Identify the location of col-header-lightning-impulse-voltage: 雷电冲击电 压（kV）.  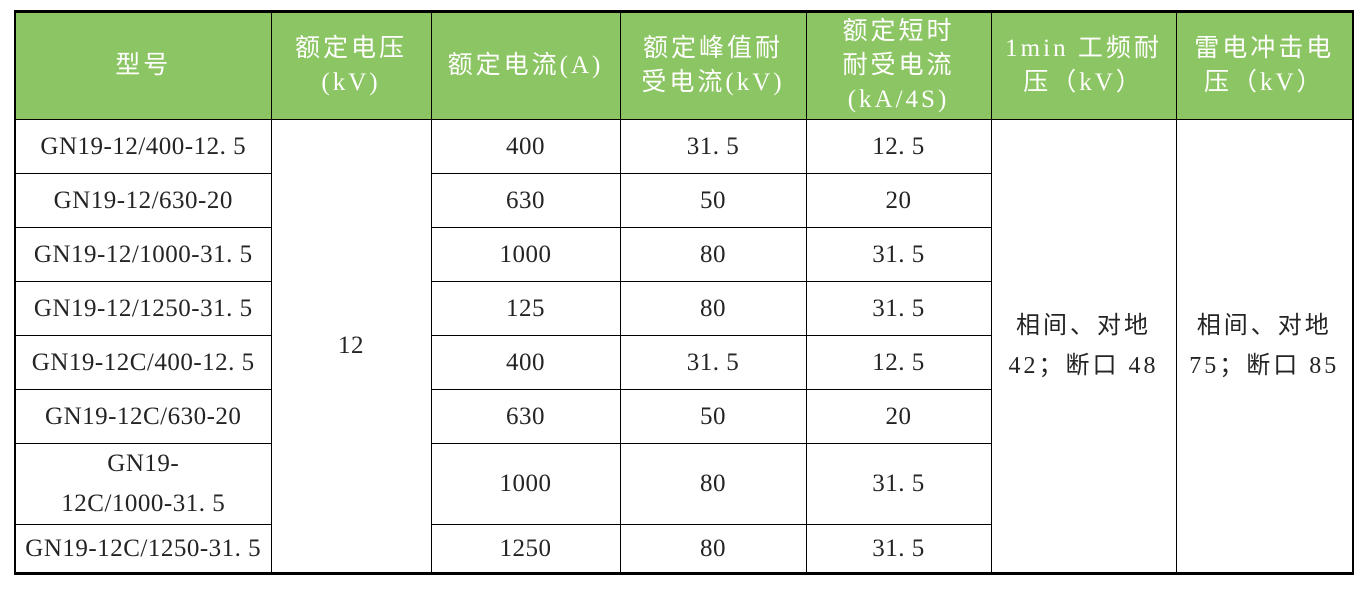
(1264, 65).